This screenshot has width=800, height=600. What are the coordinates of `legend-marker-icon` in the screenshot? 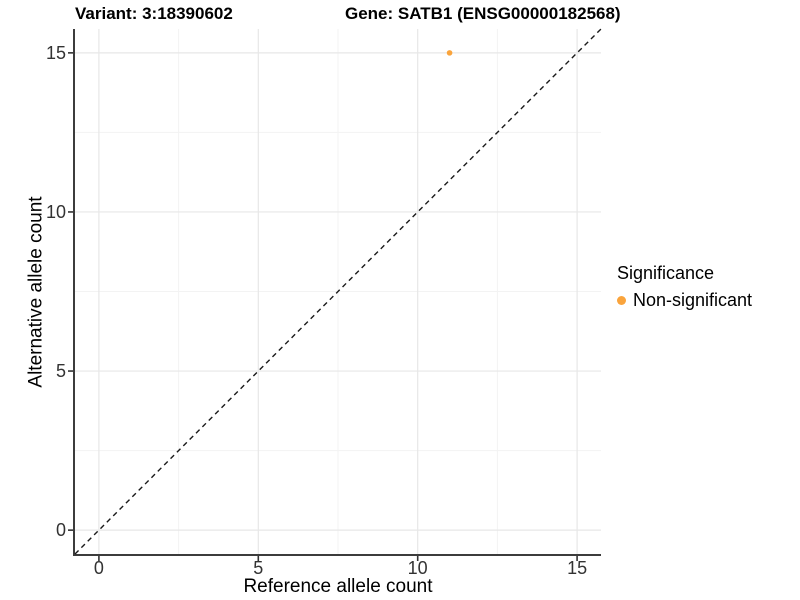 It's located at (621, 300).